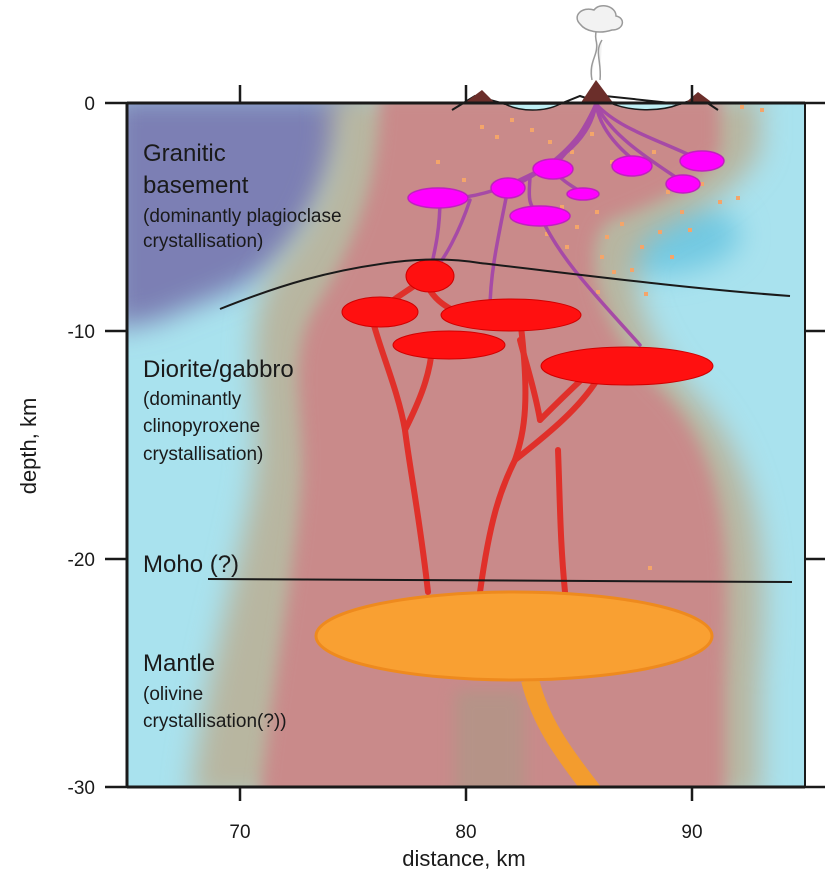 The image size is (828, 876). Describe the element at coordinates (28, 446) in the screenshot. I see `y-axis-title: depth, km` at that location.